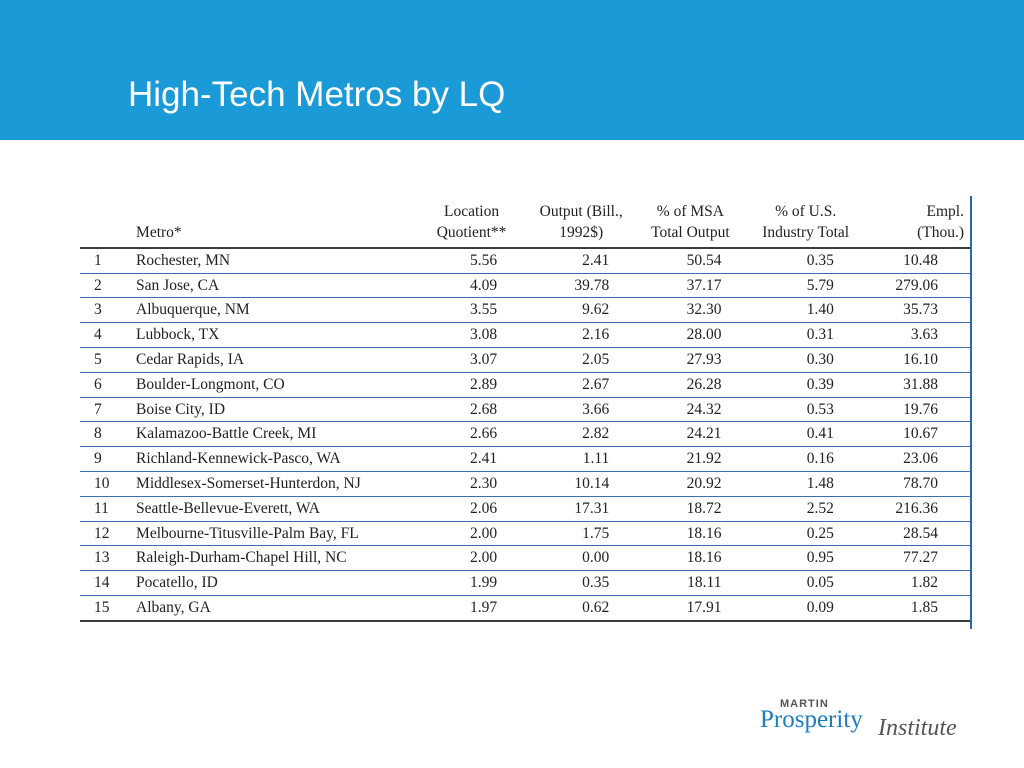 This screenshot has width=1024, height=768. I want to click on cell-pct-us: 0.41, so click(805, 434).